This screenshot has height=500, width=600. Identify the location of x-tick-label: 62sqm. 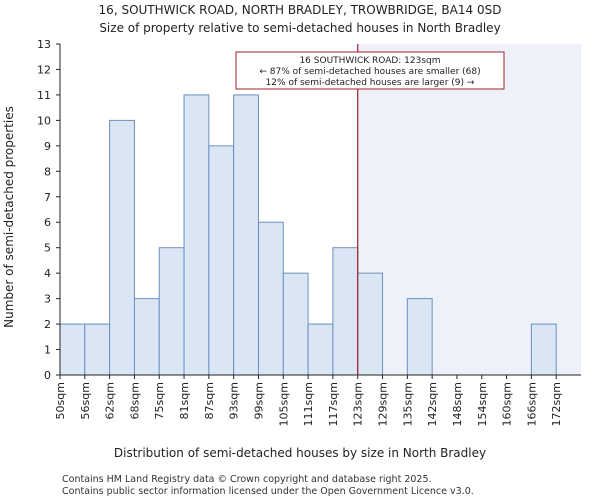
(110, 400).